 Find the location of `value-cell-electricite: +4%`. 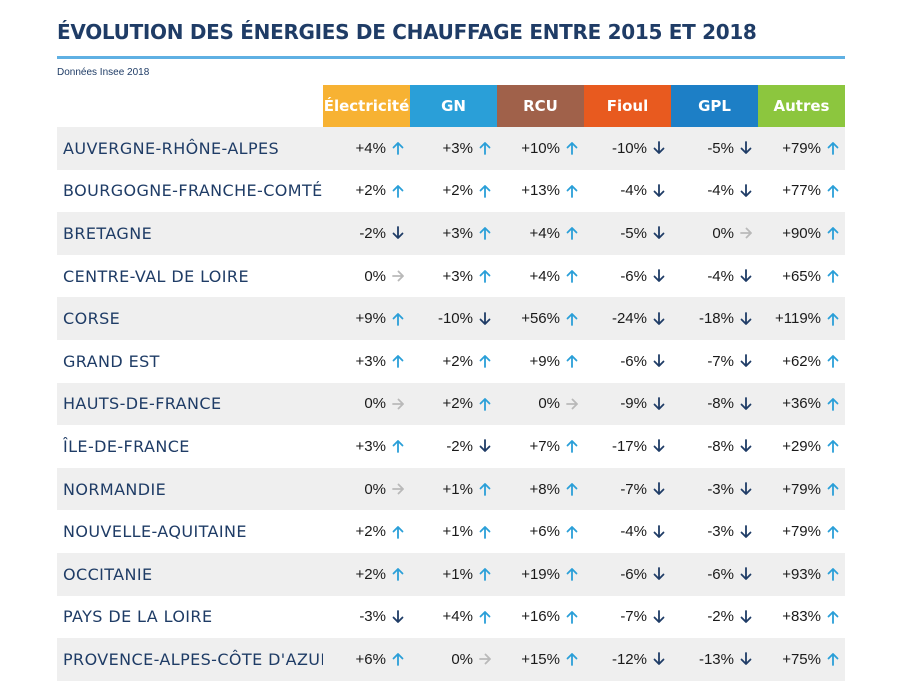

value-cell-electricite: +4% is located at coordinates (366, 148).